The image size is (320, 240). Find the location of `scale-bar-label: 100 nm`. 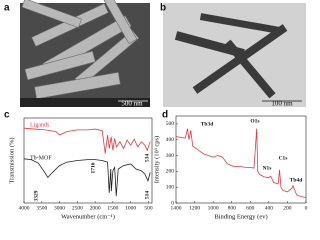

scale-bar-label: 100 nm is located at coordinates (282, 104).